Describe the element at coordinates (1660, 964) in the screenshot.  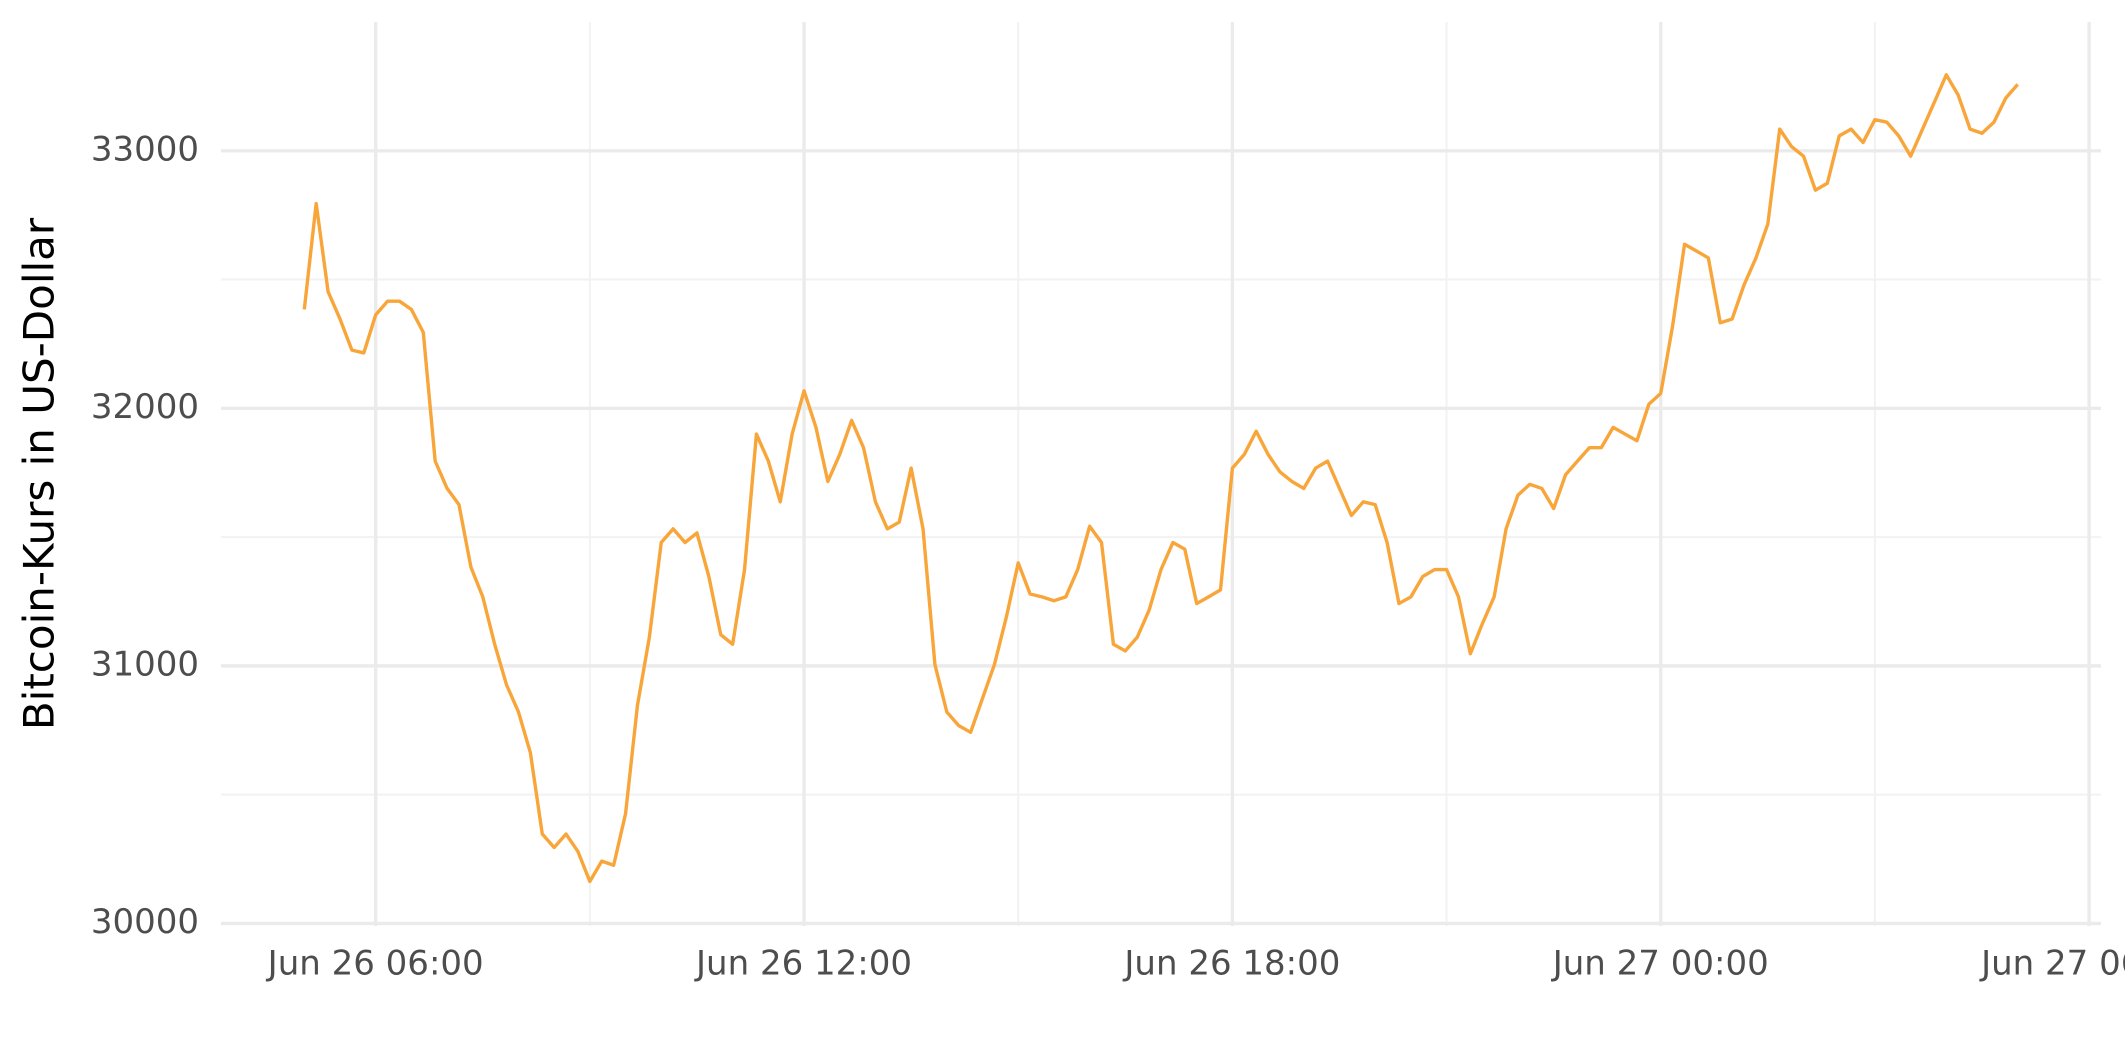
I see `x-tick-label: Jun 27 00:00` at that location.